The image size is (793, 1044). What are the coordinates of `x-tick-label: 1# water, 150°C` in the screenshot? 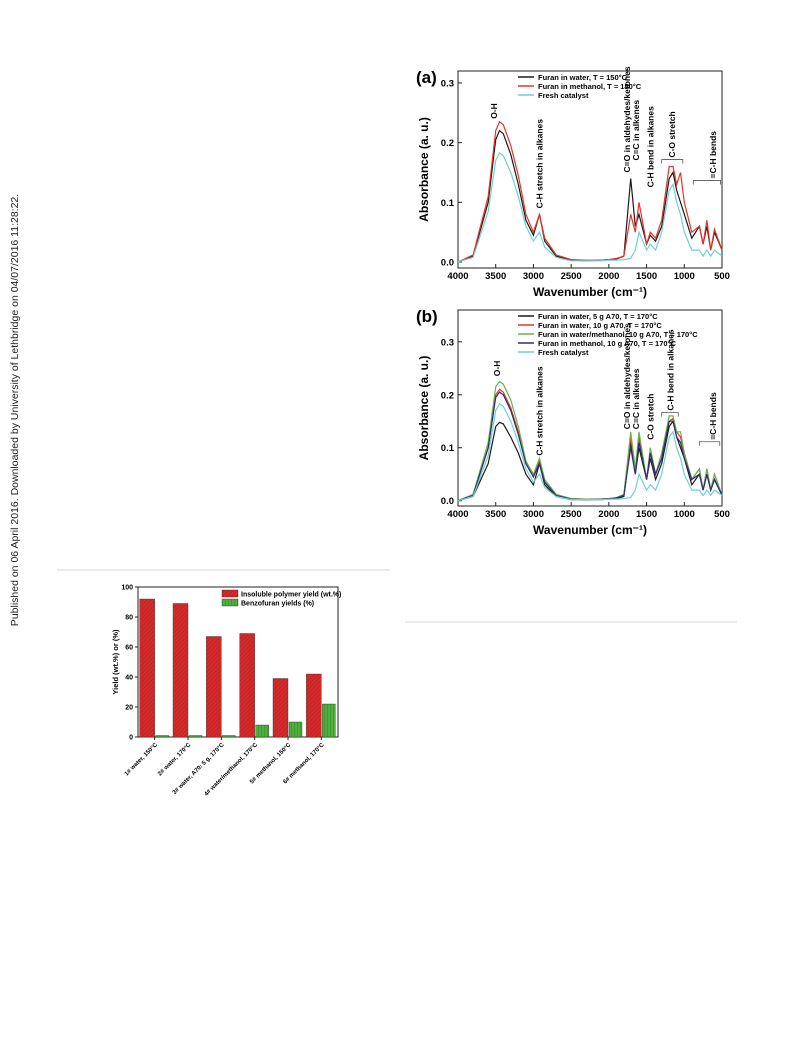 It's located at (142, 760).